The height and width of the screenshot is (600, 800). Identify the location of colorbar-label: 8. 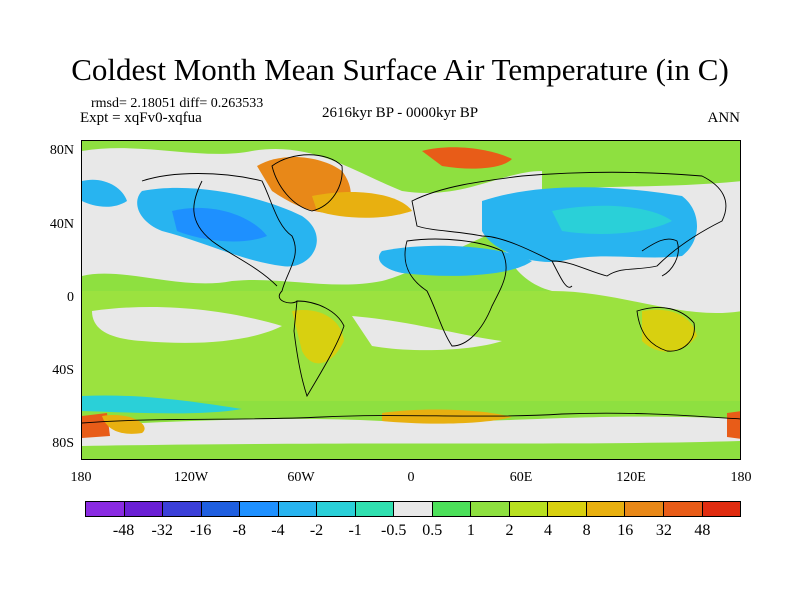
(586, 530).